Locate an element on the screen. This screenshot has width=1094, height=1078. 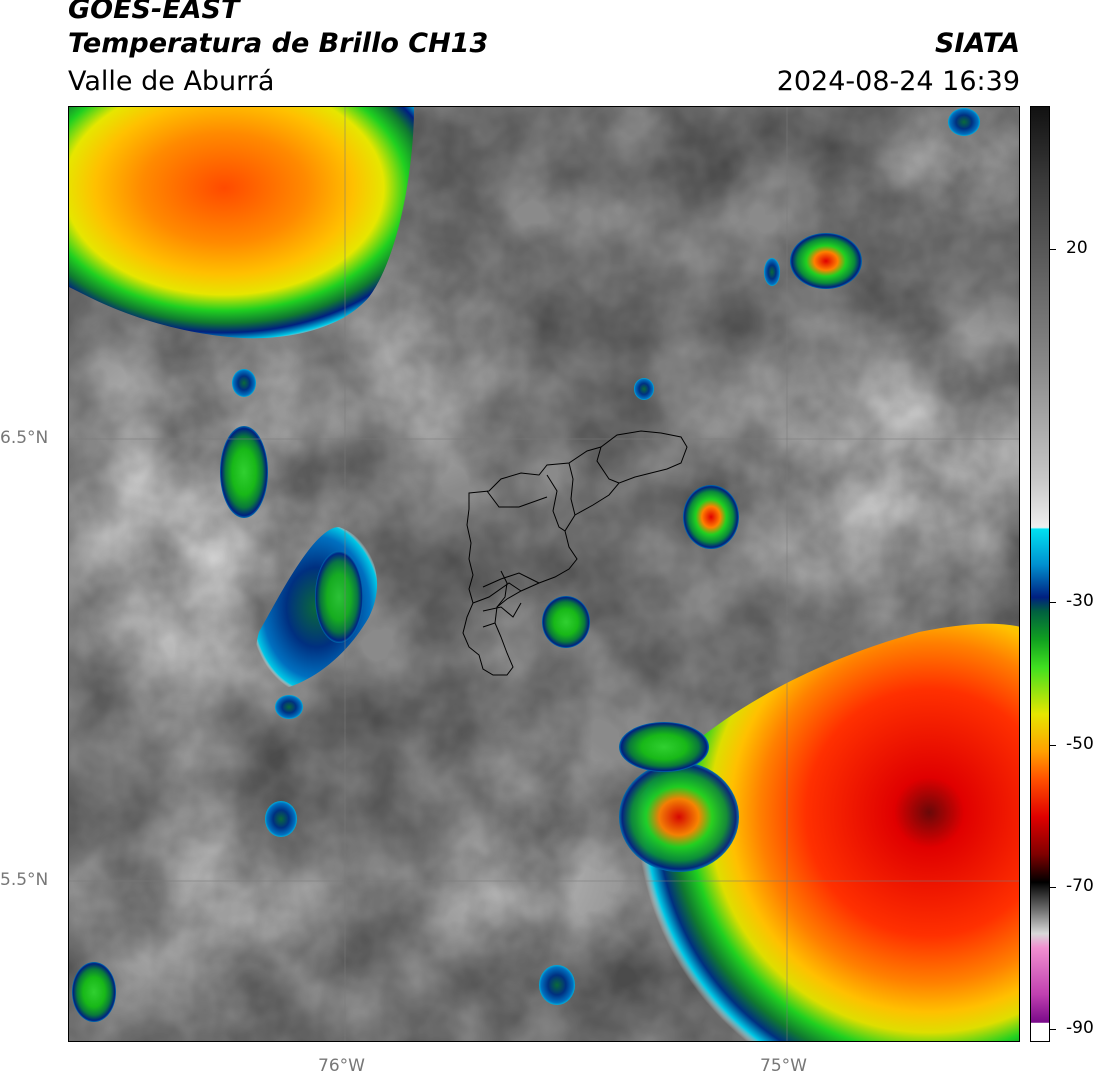
valle-aburra-boundary is located at coordinates (575, 553).